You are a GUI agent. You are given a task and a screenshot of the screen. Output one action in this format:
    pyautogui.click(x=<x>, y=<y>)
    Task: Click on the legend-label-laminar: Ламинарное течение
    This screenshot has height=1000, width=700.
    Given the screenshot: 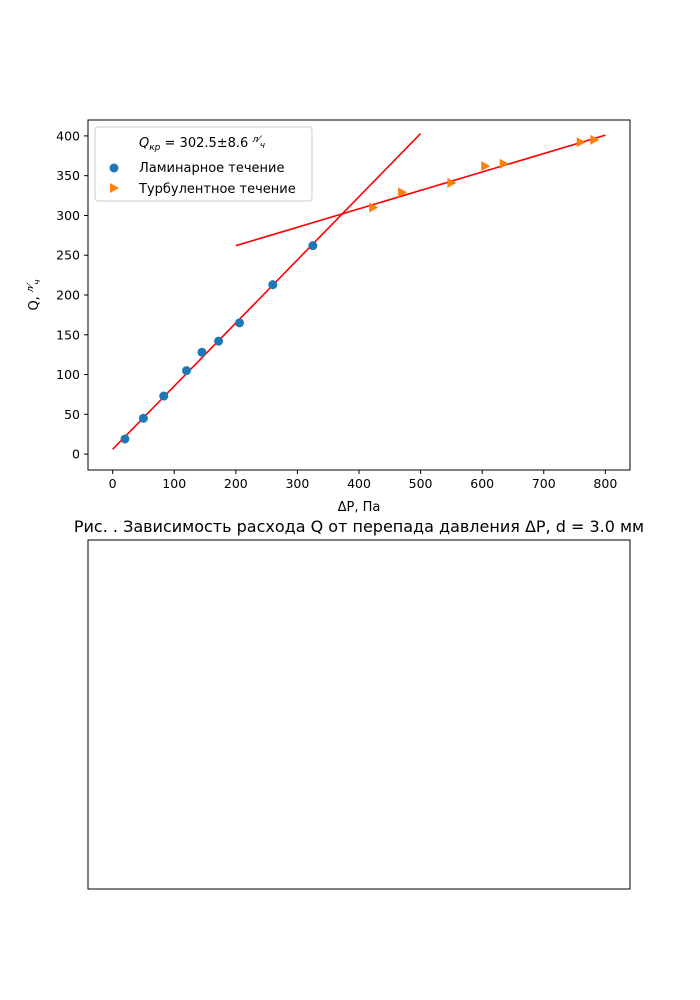 What is the action you would take?
    pyautogui.click(x=212, y=168)
    